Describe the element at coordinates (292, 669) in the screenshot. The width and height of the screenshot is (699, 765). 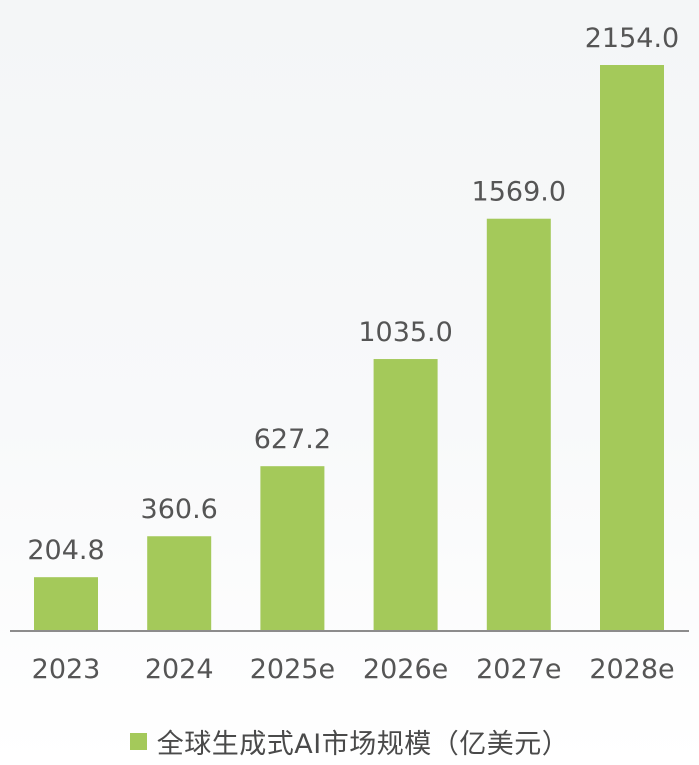
I see `x-tick-label-2025e: 2025e` at that location.